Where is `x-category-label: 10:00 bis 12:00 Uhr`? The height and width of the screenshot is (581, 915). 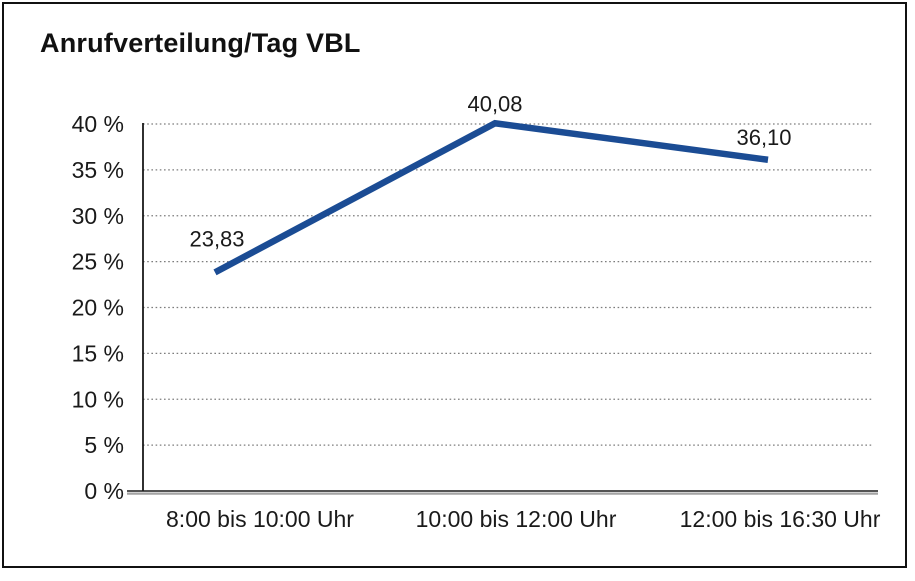
x-category-label: 10:00 bis 12:00 Uhr is located at coordinates (516, 519).